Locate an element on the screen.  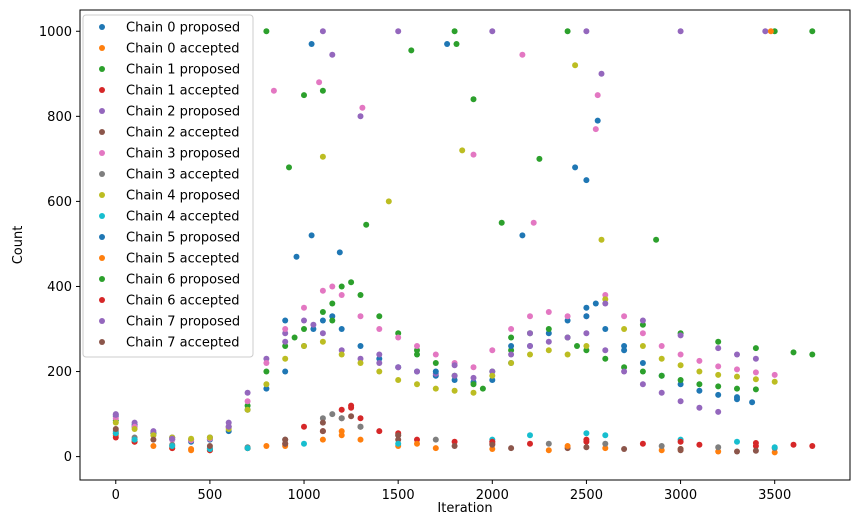
x-tick-label: 3500 is located at coordinates (774, 495).